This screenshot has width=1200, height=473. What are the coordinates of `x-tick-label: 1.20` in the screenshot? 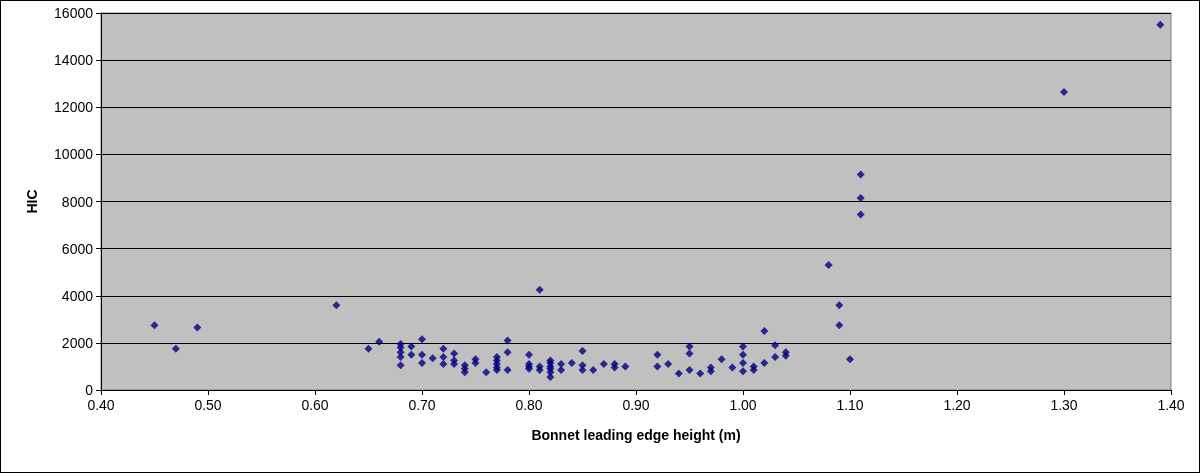 It's located at (957, 405).